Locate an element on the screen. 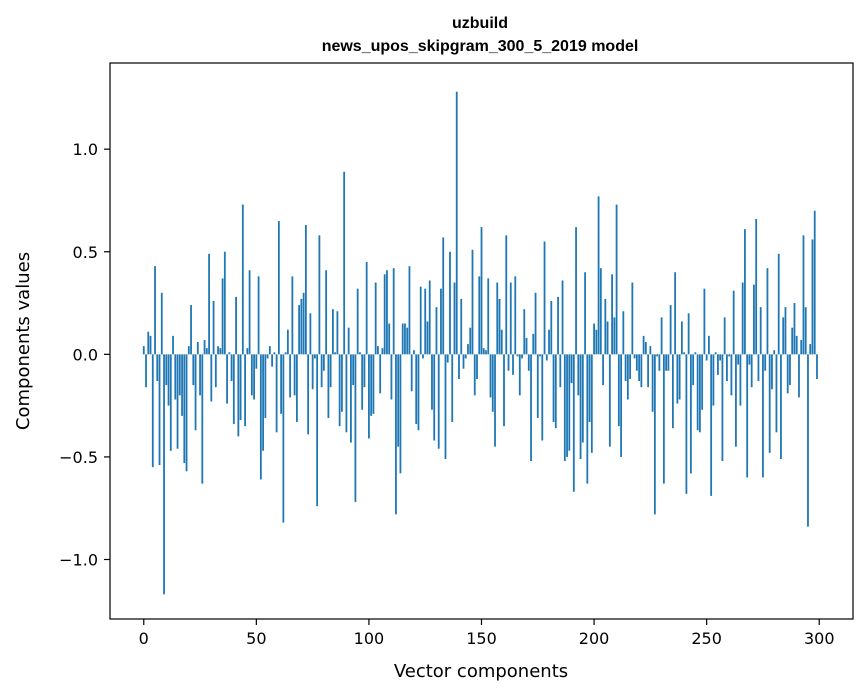 The image size is (867, 696). y-axis-label: Components values is located at coordinates (23, 341).